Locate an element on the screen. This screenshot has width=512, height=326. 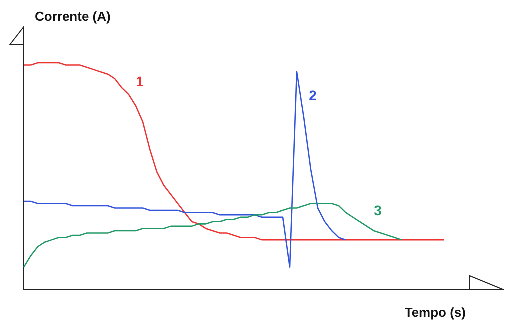
series-label: 3 is located at coordinates (378, 210).